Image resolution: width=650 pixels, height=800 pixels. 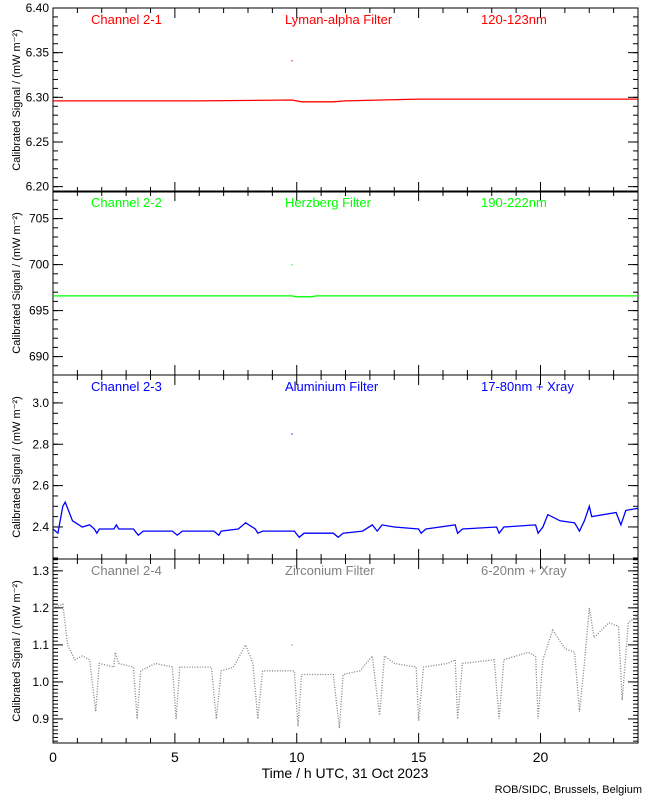 What do you see at coordinates (40, 645) in the screenshot?
I see `y-tick-label: 1.1` at bounding box center [40, 645].